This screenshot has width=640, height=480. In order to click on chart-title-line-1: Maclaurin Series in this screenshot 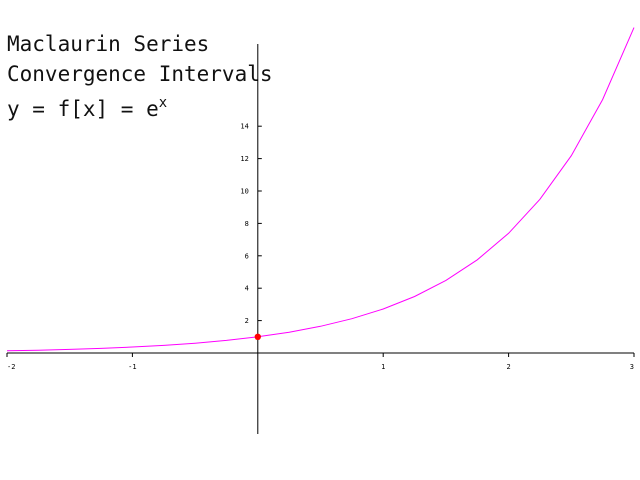, I will do `click(108, 44)`.